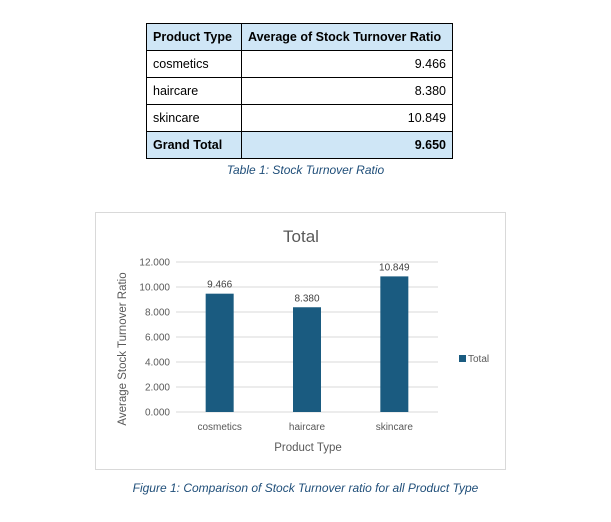 The height and width of the screenshot is (522, 611). I want to click on header-avg-turnover: Average of Stock Turnover Ratio, so click(347, 37).